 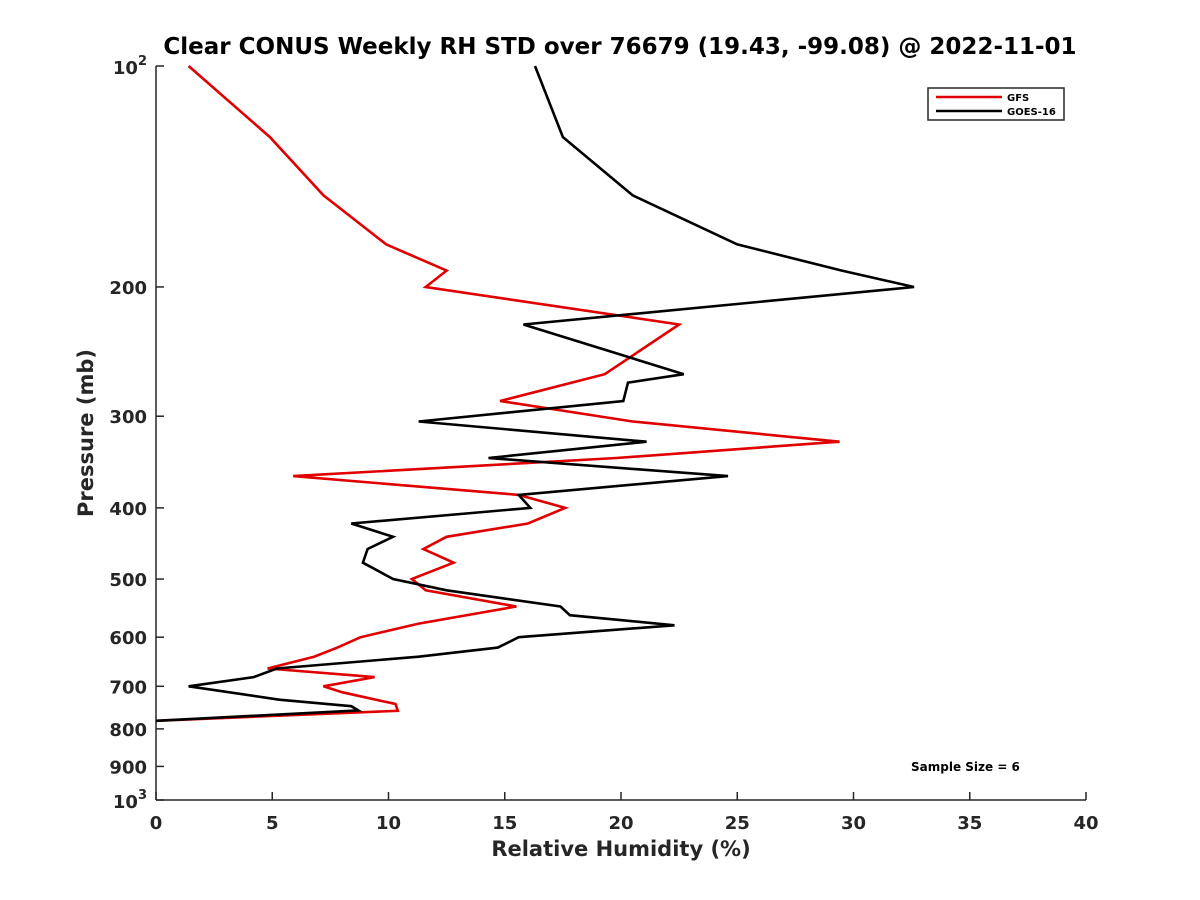 What do you see at coordinates (128, 288) in the screenshot?
I see `y-tick-label: 200` at bounding box center [128, 288].